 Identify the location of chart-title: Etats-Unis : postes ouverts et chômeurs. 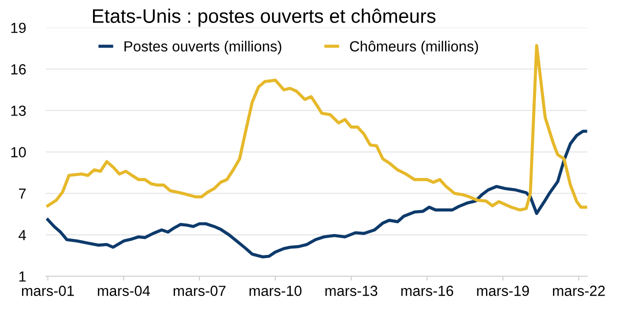
(264, 17).